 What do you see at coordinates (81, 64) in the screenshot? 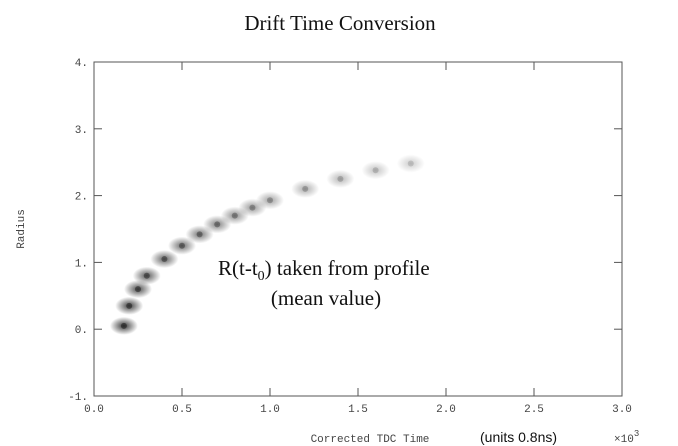
I see `y-tick-label: 4.` at bounding box center [81, 64].